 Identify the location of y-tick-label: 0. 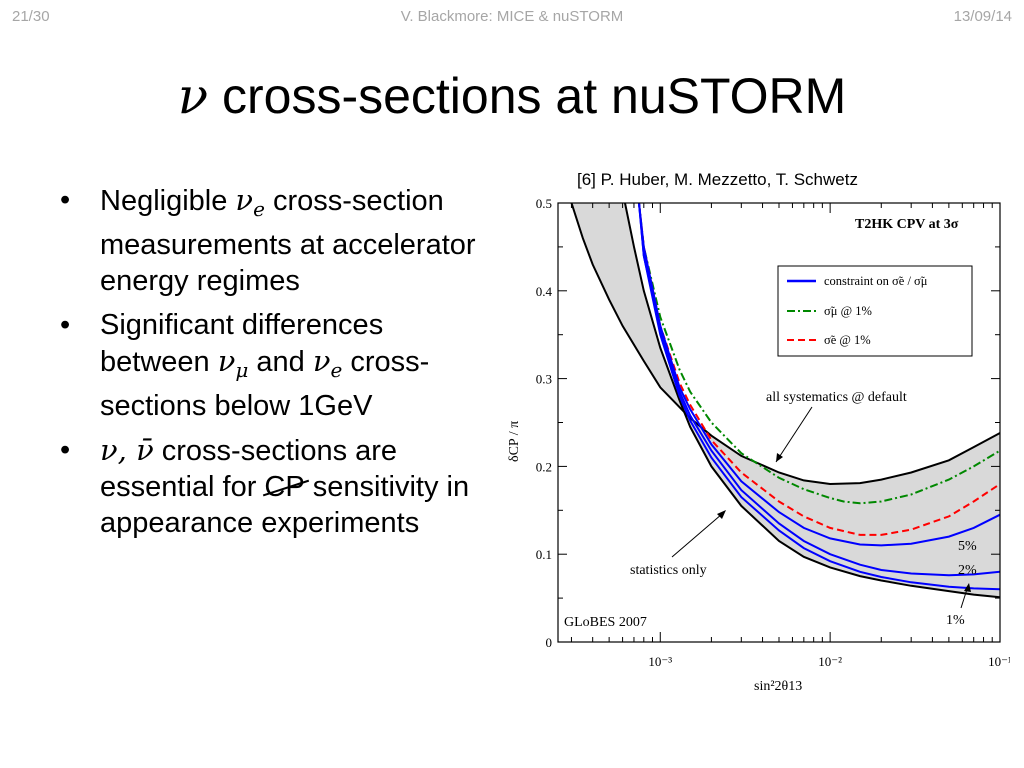
(549, 642).